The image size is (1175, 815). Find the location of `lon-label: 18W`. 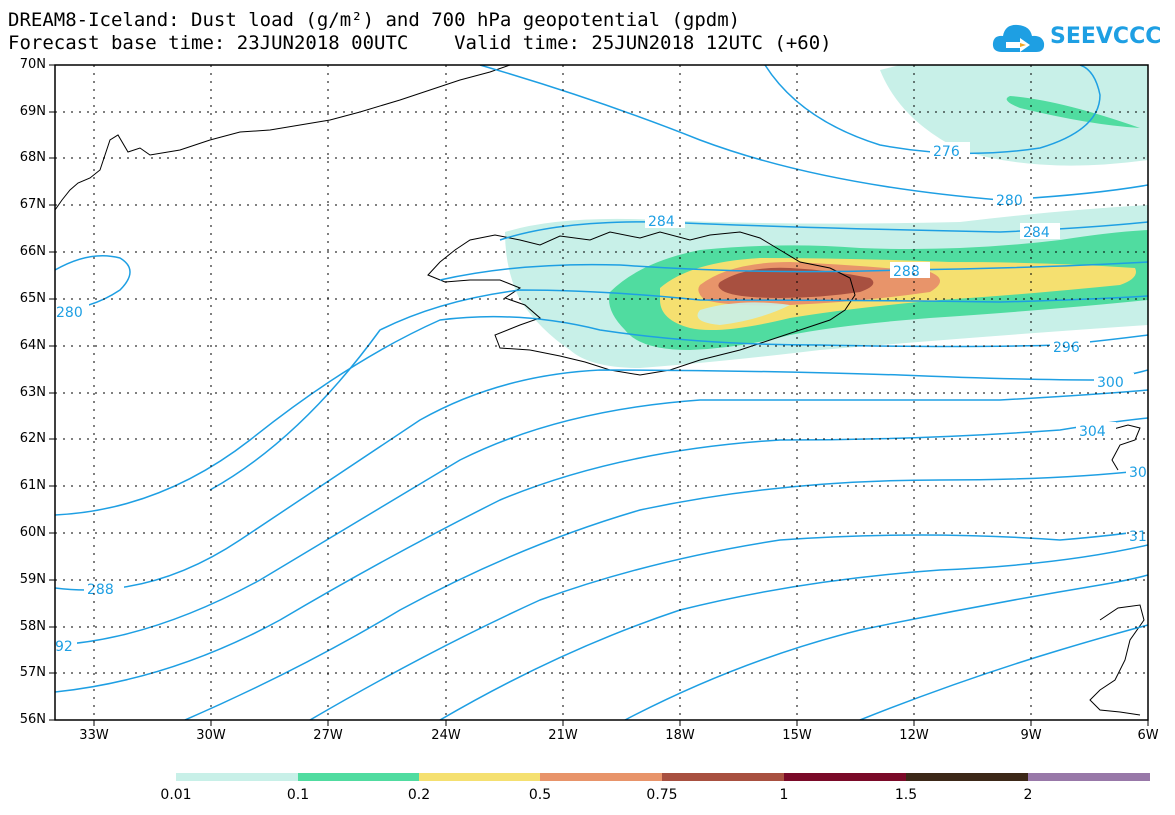

lon-label: 18W is located at coordinates (680, 735).